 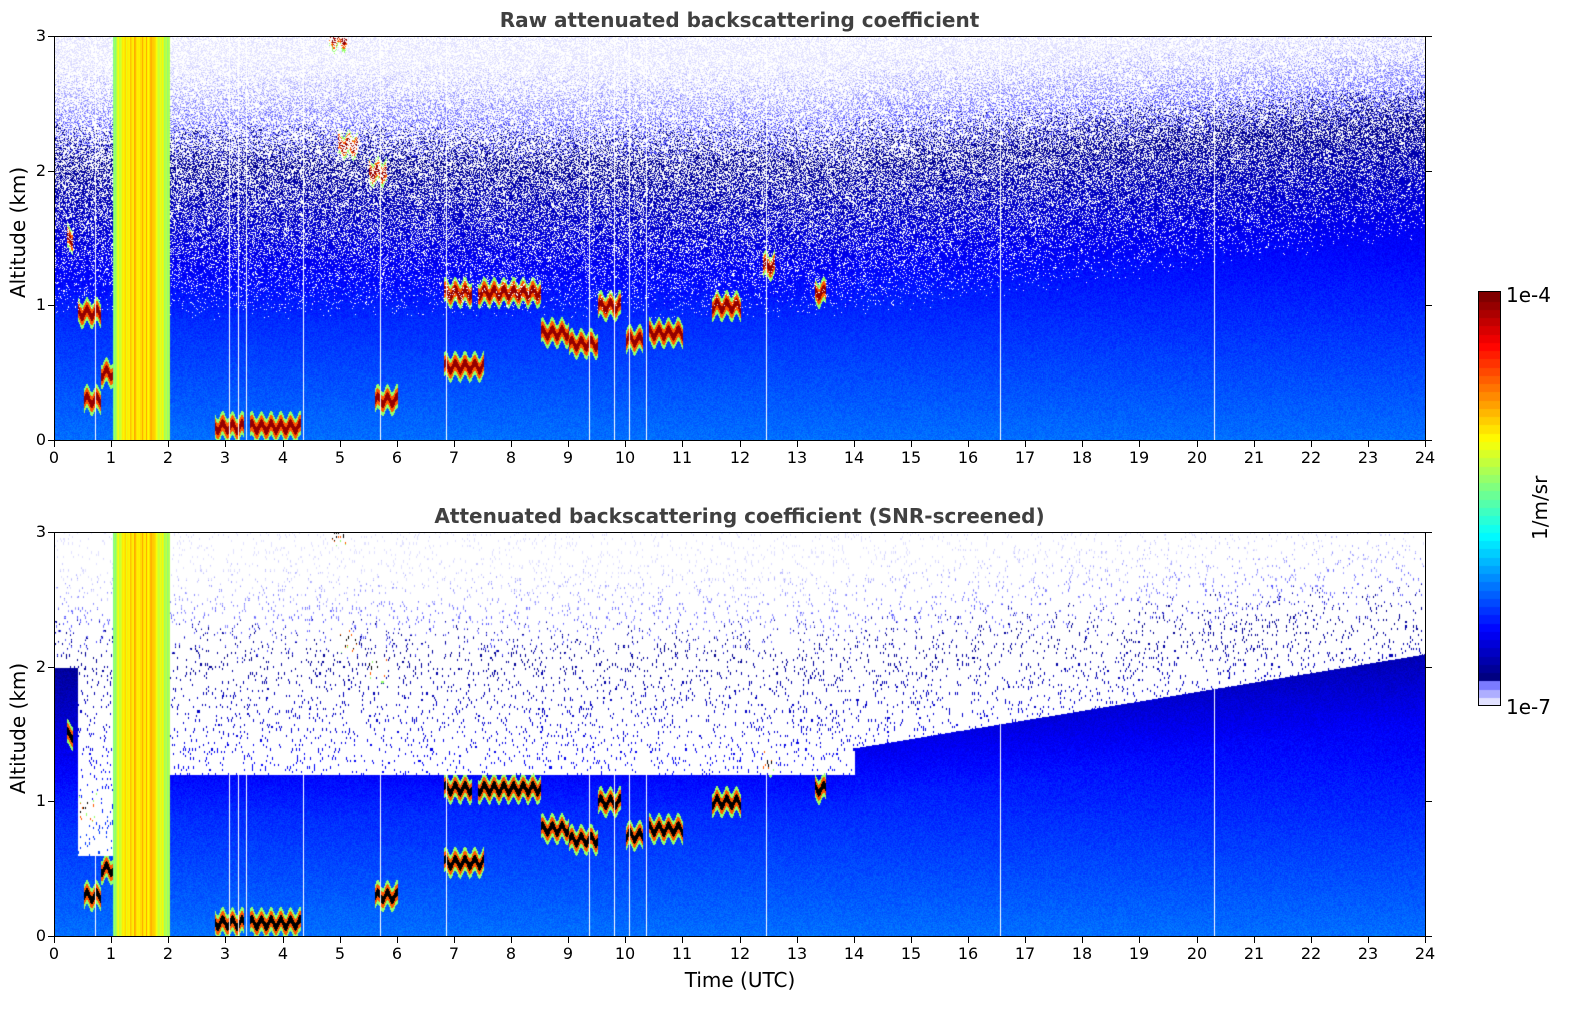 What do you see at coordinates (340, 457) in the screenshot?
I see `x-tick-label: 5` at bounding box center [340, 457].